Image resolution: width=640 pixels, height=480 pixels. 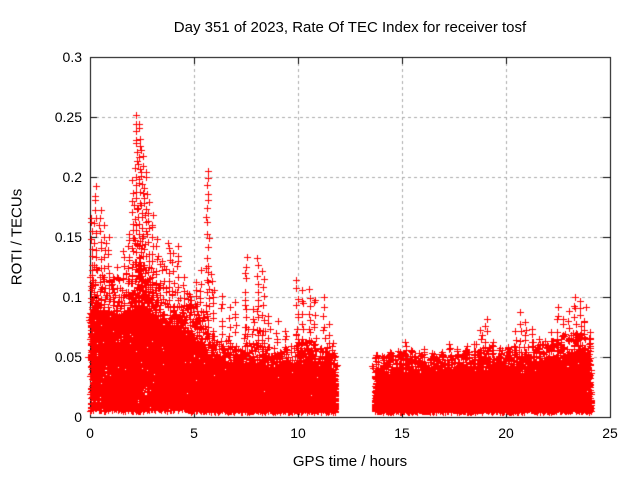 I want to click on x-tick-label: 15, so click(x=402, y=433).